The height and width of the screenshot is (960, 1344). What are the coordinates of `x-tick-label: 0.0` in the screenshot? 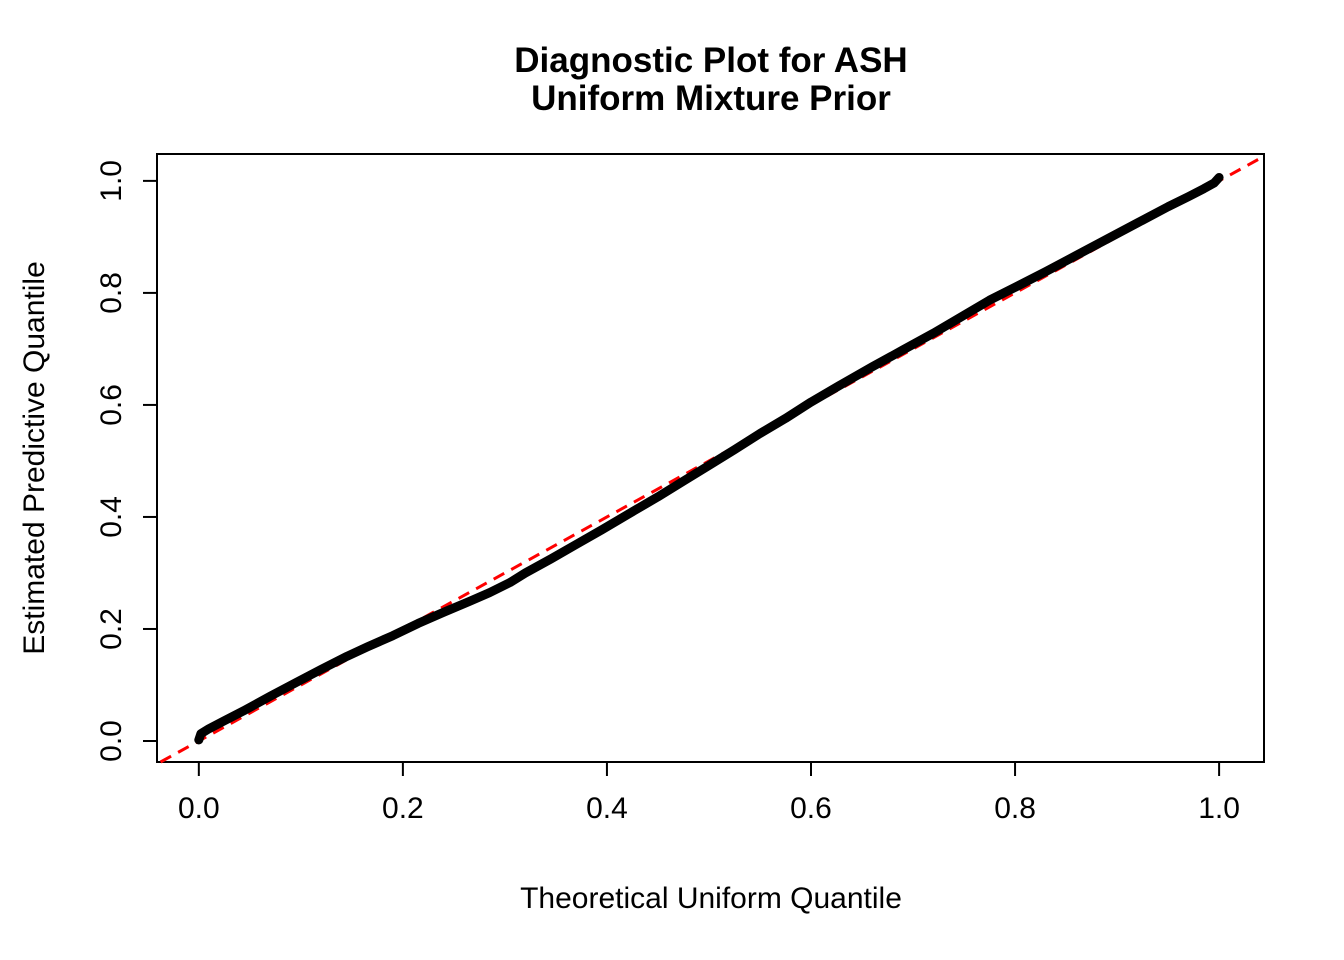 It's located at (199, 808).